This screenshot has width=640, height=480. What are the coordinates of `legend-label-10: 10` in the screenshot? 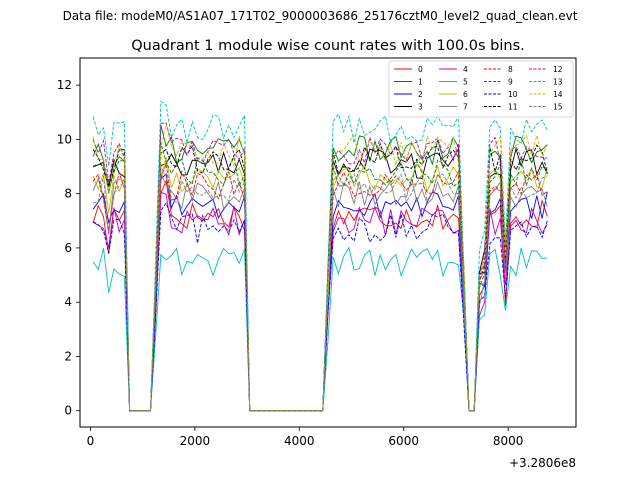 It's located at (513, 94).